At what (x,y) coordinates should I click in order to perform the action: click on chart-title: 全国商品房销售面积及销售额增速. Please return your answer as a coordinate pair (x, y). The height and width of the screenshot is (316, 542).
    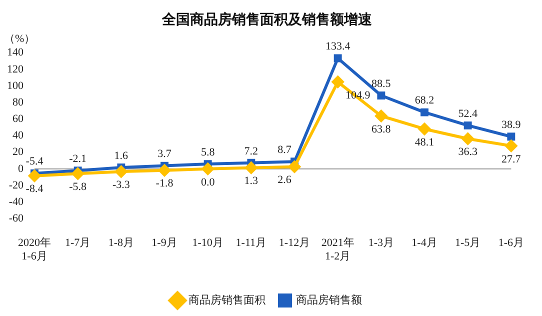
    Looking at the image, I should click on (267, 19).